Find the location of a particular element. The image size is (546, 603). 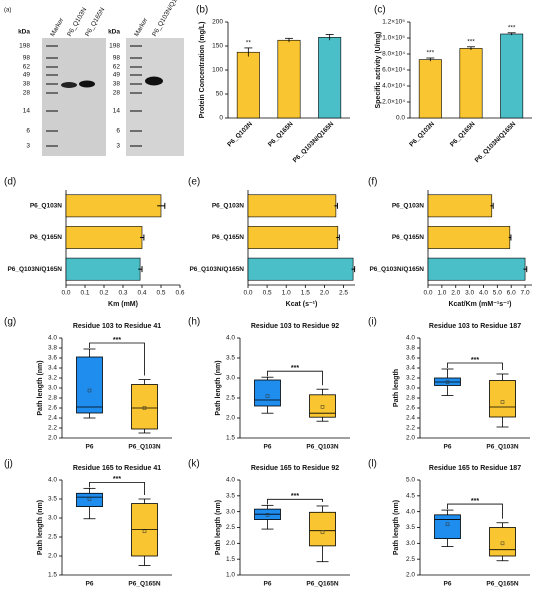

y-tick-label: 1.5 is located at coordinates (230, 559).